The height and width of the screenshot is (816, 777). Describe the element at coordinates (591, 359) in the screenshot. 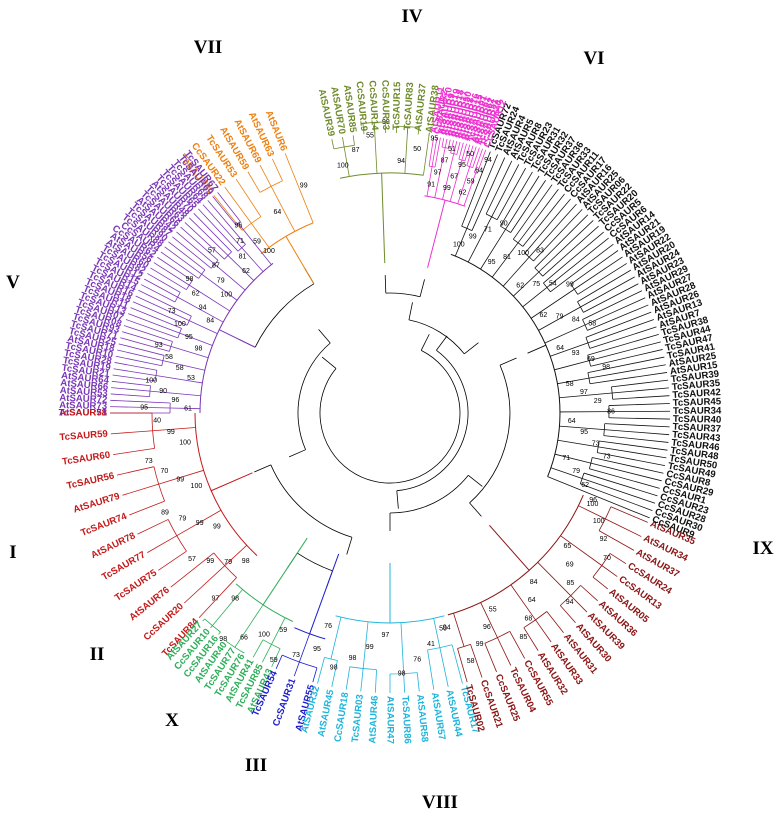

I see `bootstrap-value: 69` at that location.